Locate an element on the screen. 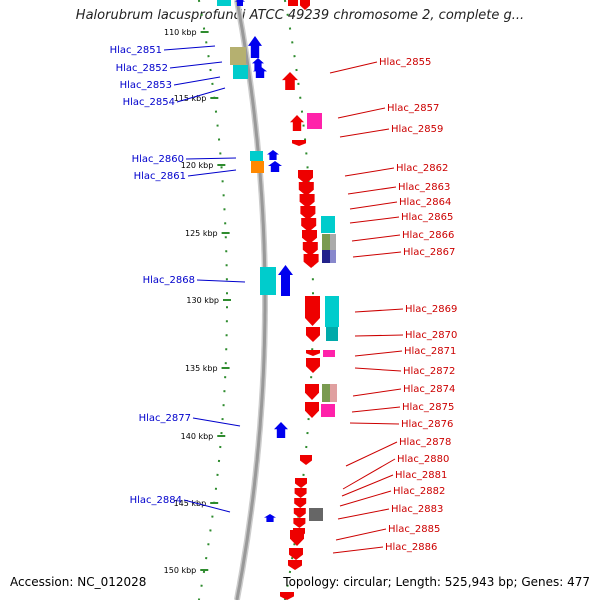  gene-label: Hlac_2866 is located at coordinates (428, 235).